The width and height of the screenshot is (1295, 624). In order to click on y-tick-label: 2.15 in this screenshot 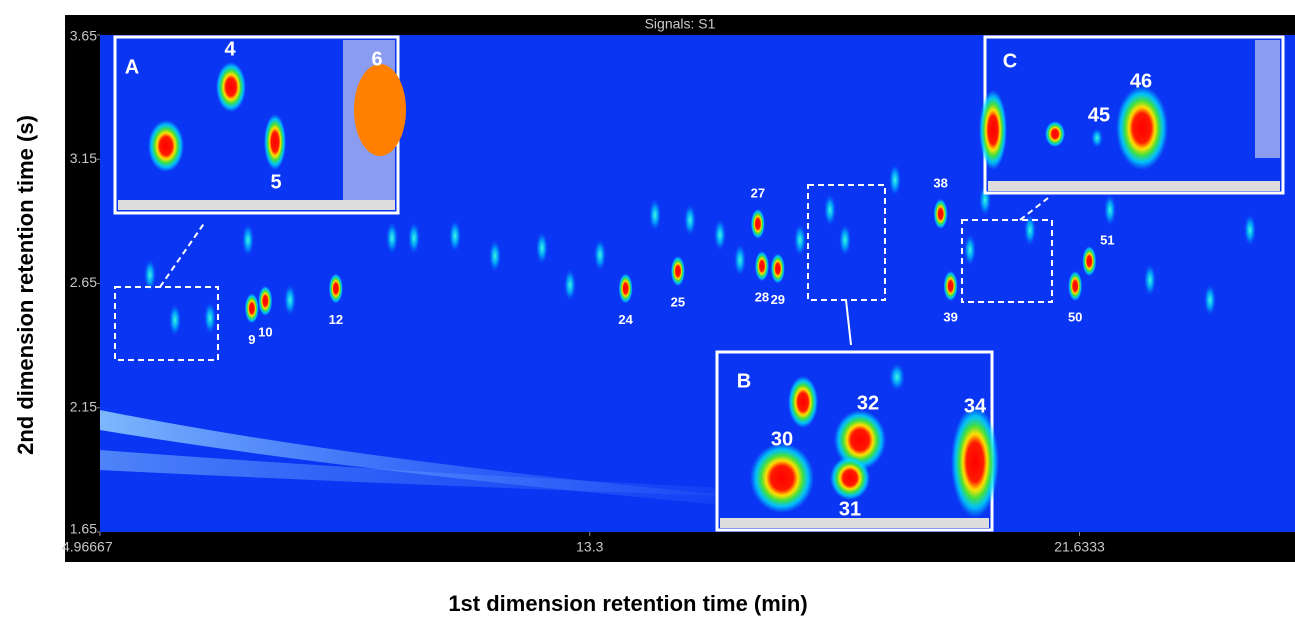, I will do `click(83, 406)`.